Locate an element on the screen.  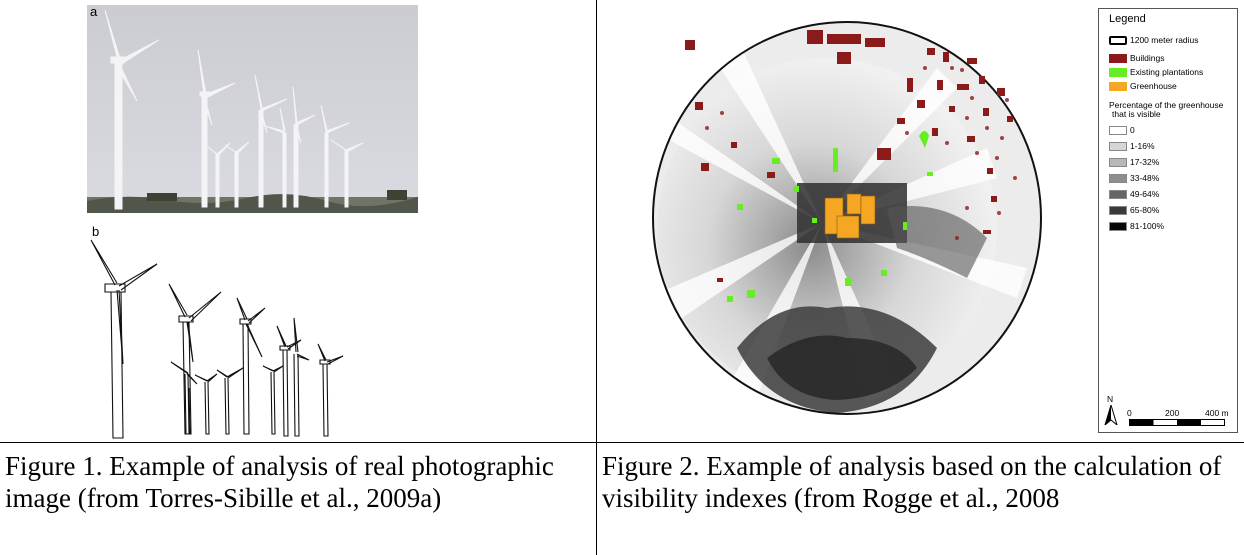
scale-label-200: 200 is located at coordinates (1172, 413).